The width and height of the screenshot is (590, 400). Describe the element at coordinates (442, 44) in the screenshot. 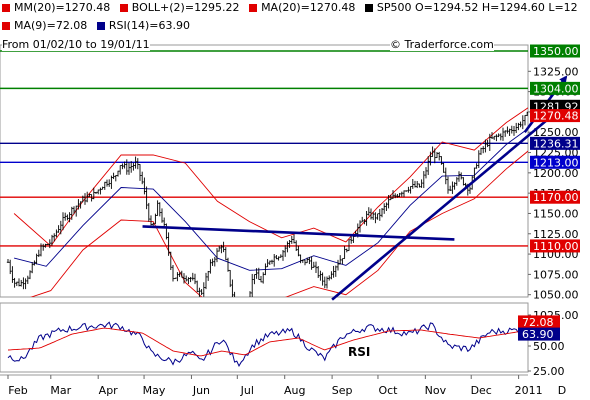

I see `watermark: © Traderforce.com` at that location.